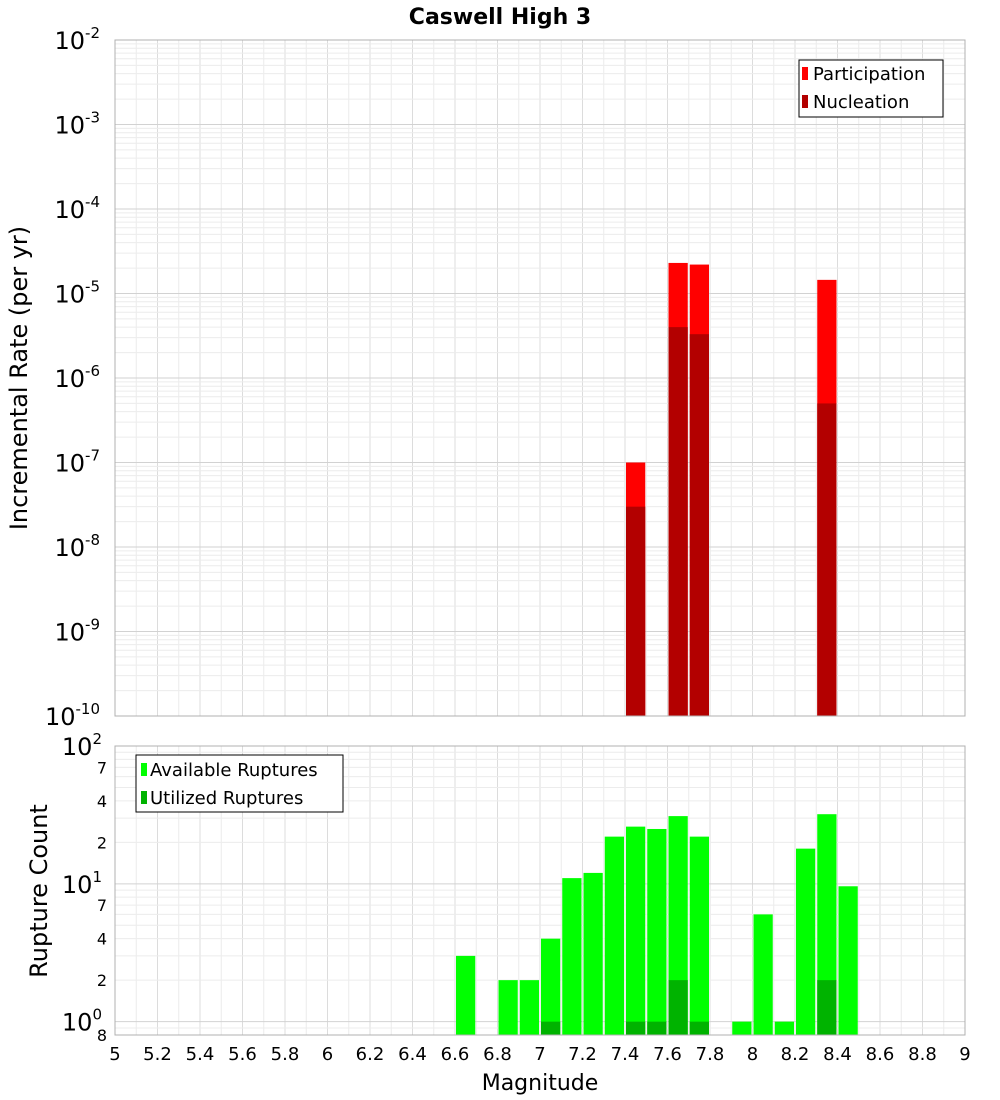 This screenshot has height=1100, width=1000. What do you see at coordinates (582, 1054) in the screenshot?
I see `x-tick-label: 7.2` at bounding box center [582, 1054].